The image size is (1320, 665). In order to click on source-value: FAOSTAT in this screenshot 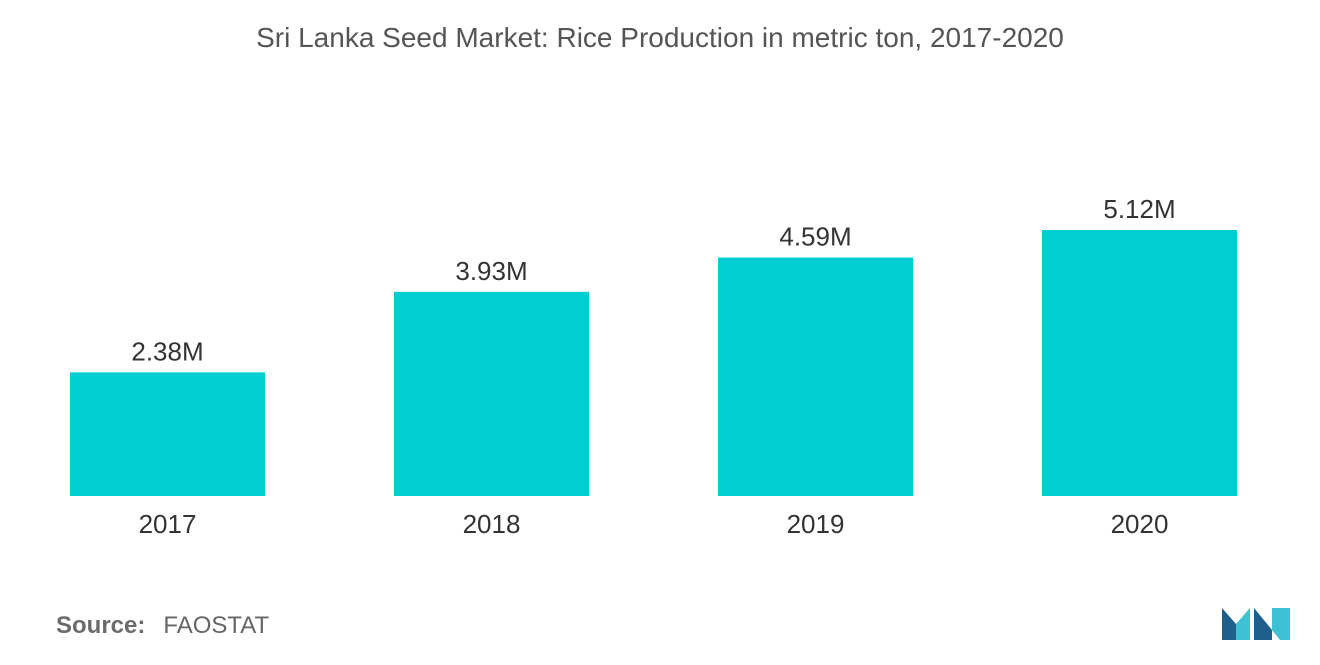, I will do `click(216, 625)`.